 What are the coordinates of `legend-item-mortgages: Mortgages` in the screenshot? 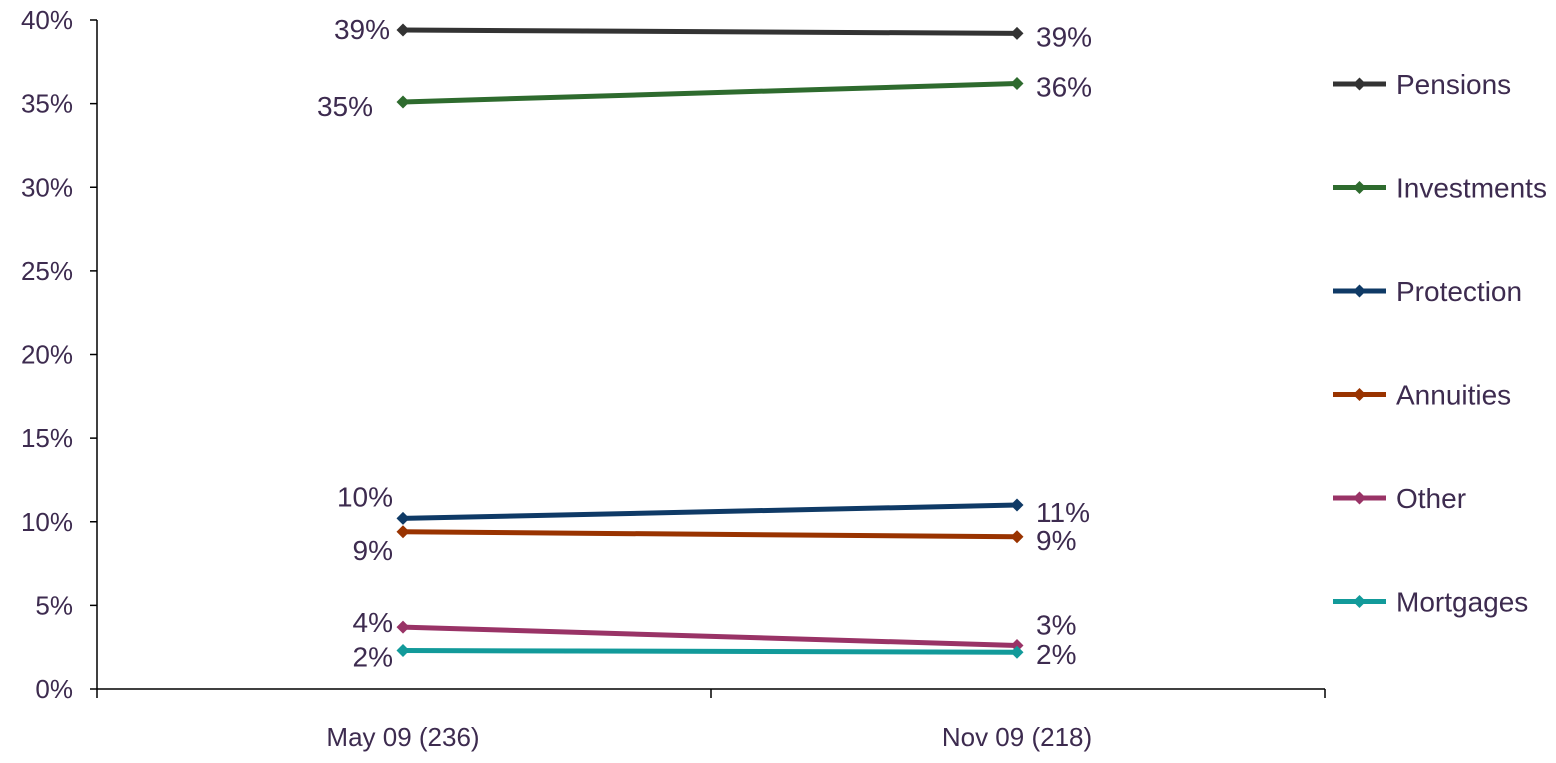 It's located at (1430, 602).